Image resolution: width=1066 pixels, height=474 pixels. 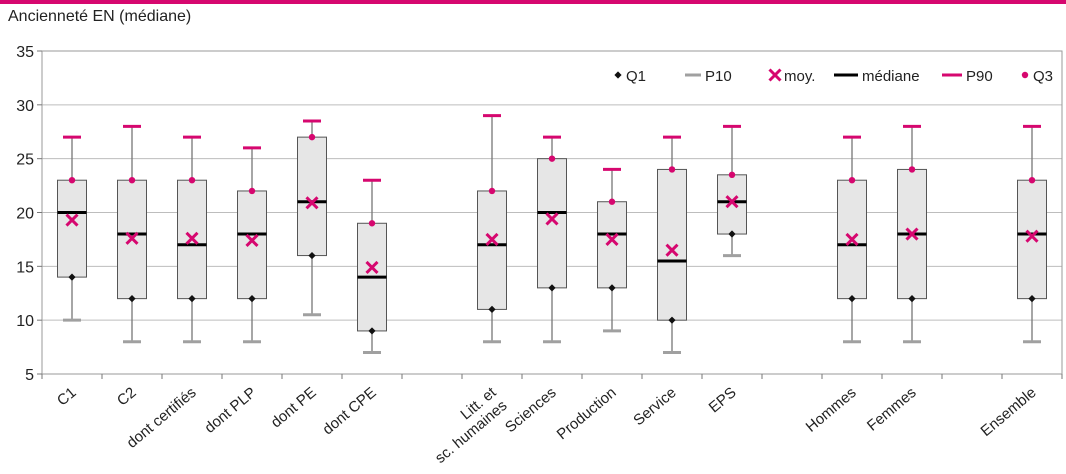 I want to click on x-tick-label-line: C2, so click(x=127, y=396).